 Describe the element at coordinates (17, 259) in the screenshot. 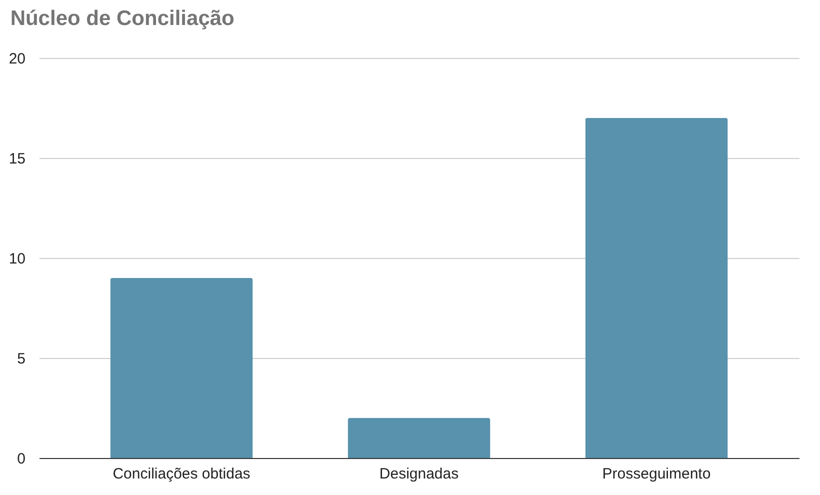

I see `y-tick-label: 10` at that location.